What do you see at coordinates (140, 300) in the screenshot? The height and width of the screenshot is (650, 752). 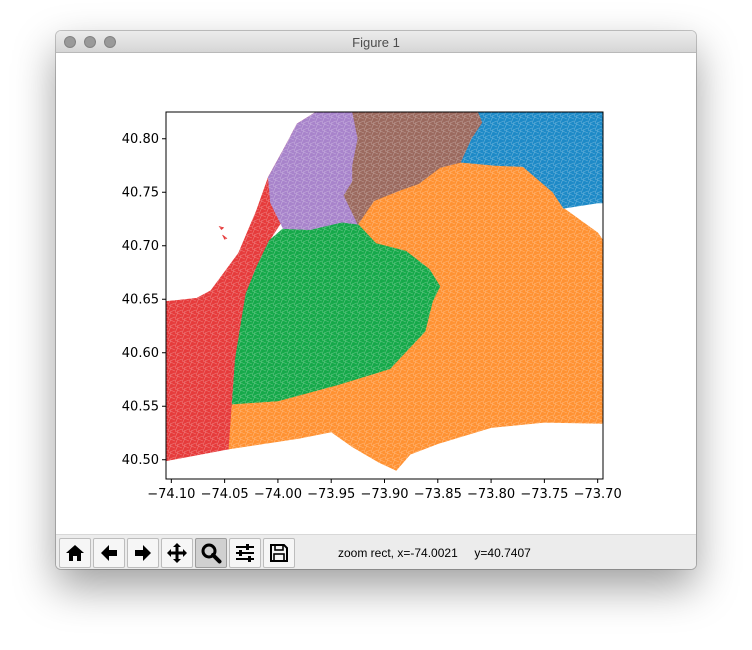 I see `y-tick-label: 40.65` at bounding box center [140, 300].